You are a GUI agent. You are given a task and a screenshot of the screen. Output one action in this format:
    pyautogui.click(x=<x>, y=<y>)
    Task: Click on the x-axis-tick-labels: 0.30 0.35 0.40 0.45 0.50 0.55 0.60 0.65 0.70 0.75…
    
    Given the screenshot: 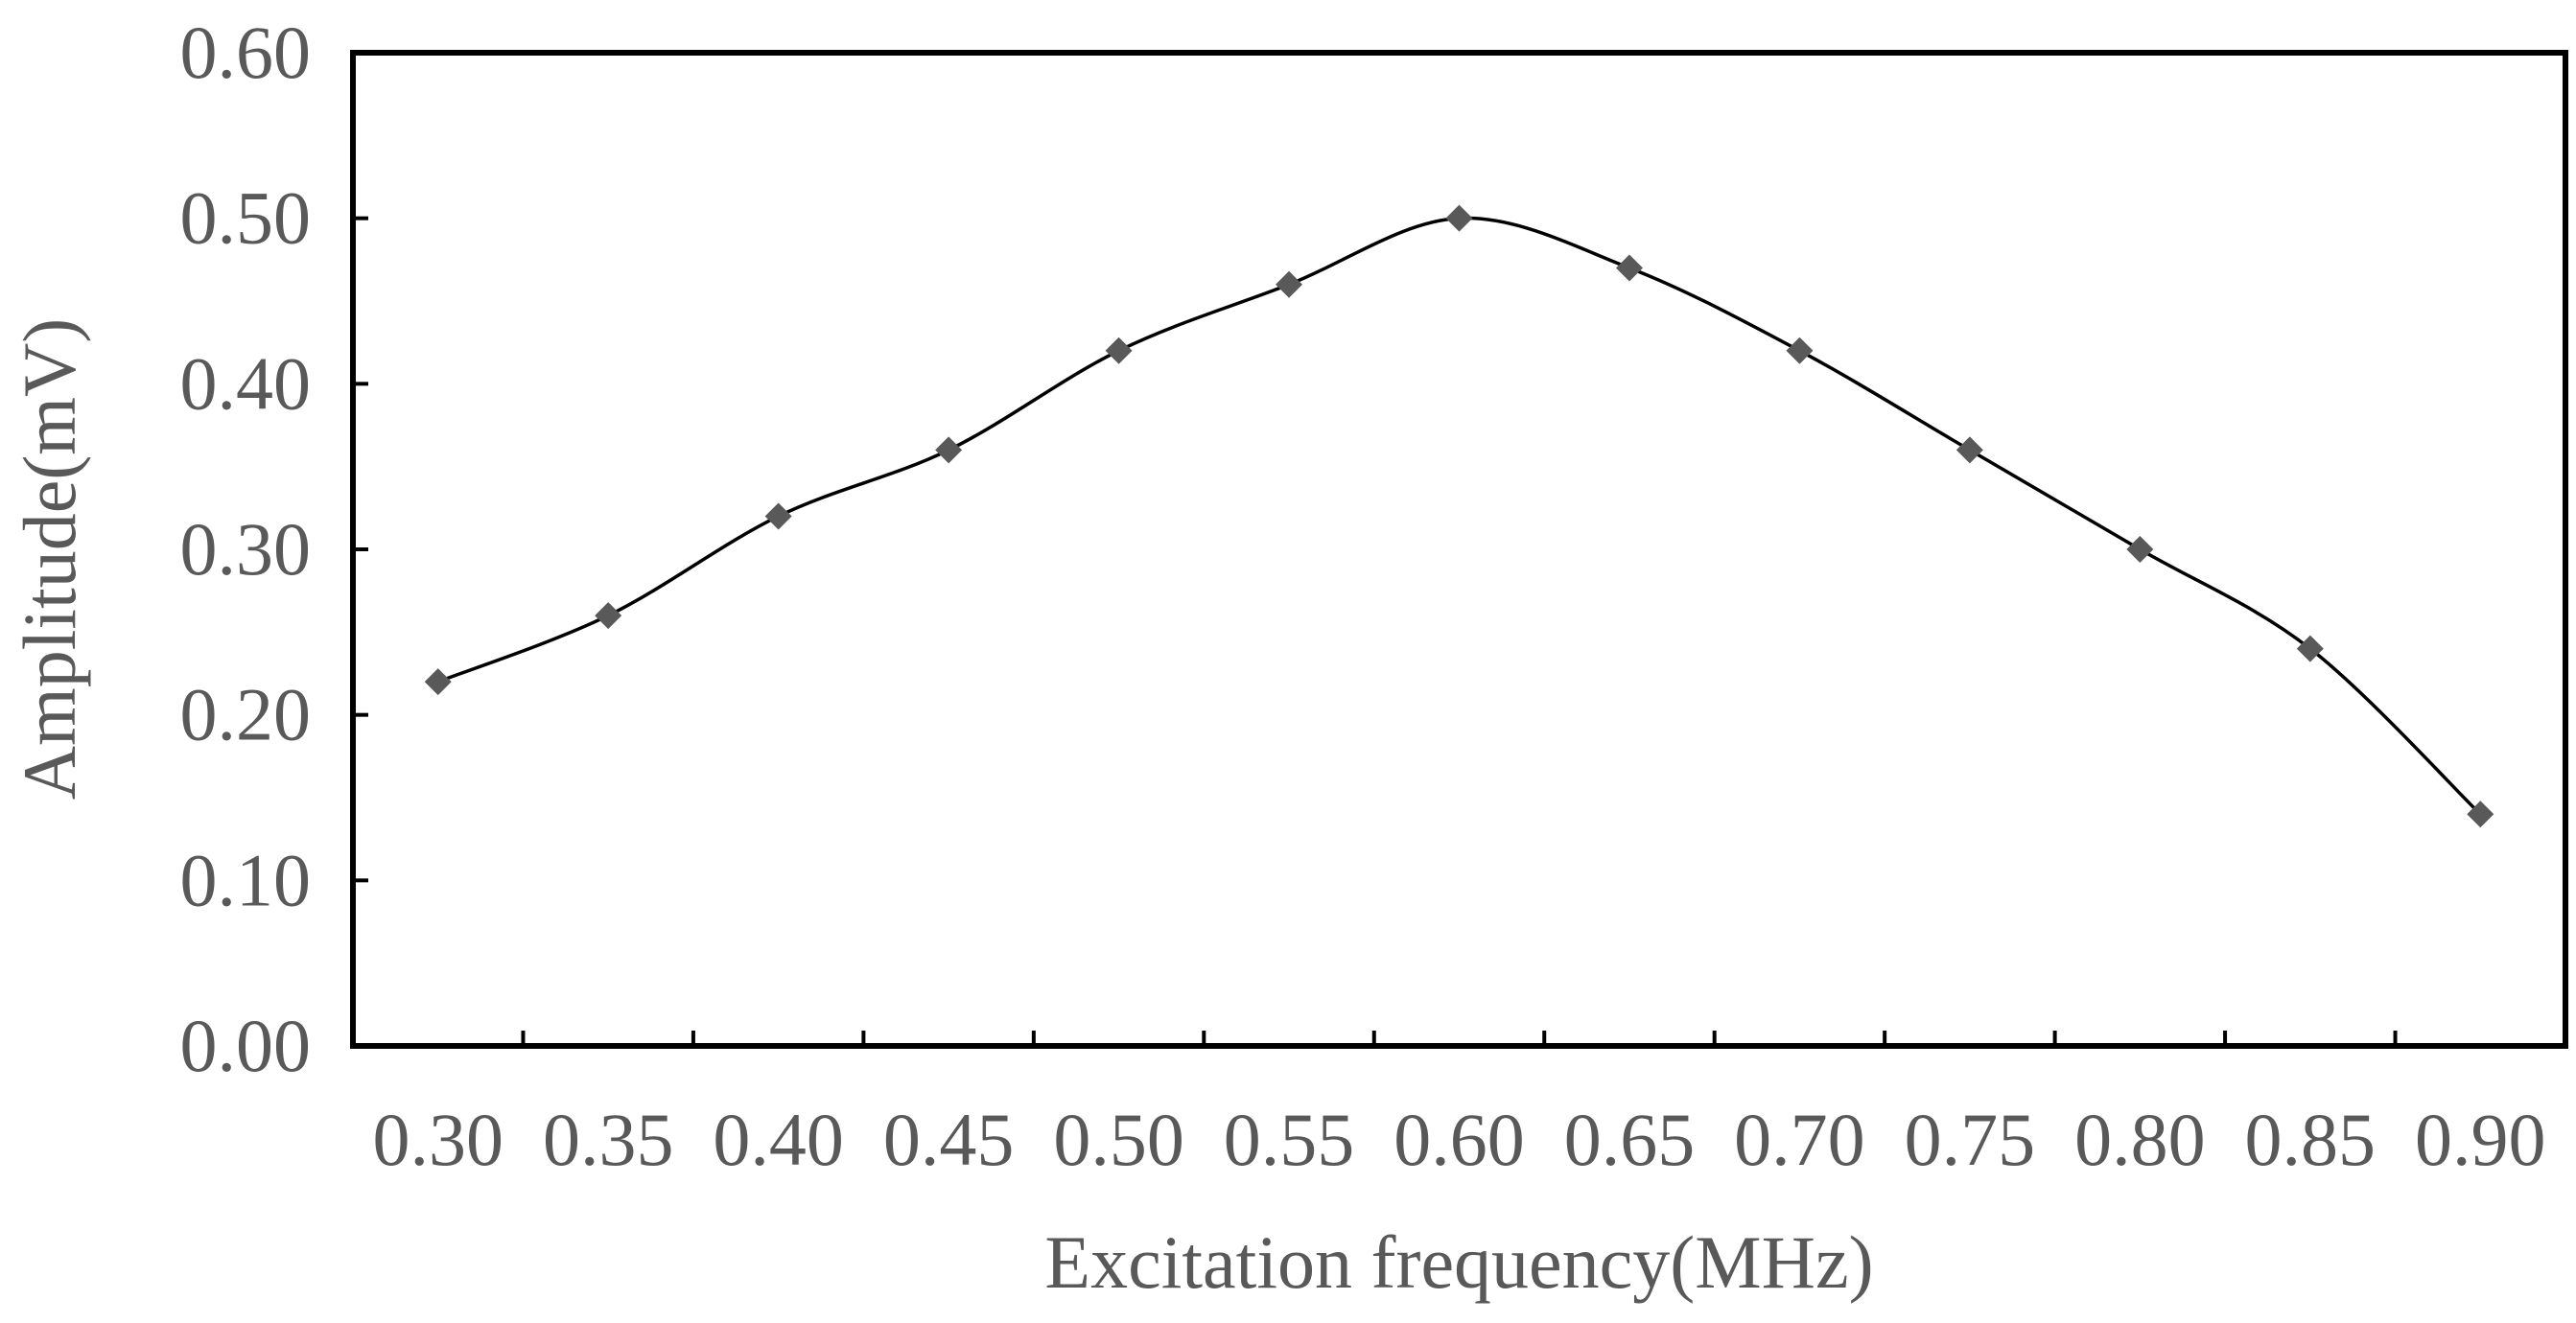 What is the action you would take?
    pyautogui.click(x=1458, y=1139)
    